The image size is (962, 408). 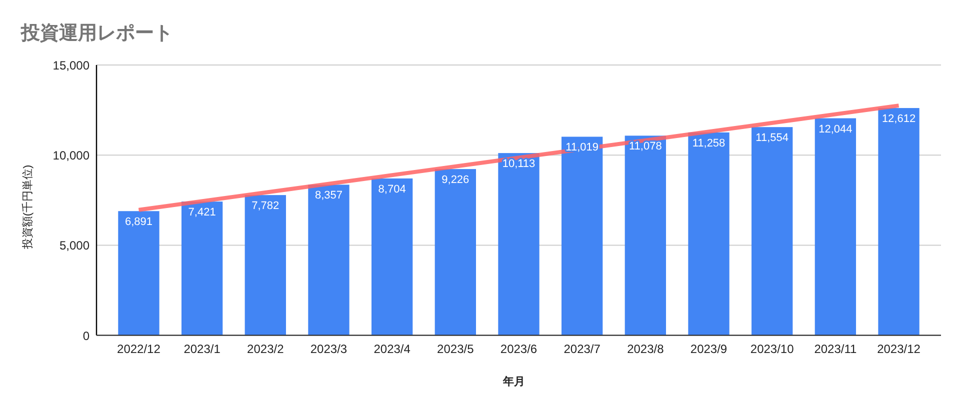 What do you see at coordinates (96, 33) in the screenshot?
I see `chart-title: 投資運用レポート` at bounding box center [96, 33].